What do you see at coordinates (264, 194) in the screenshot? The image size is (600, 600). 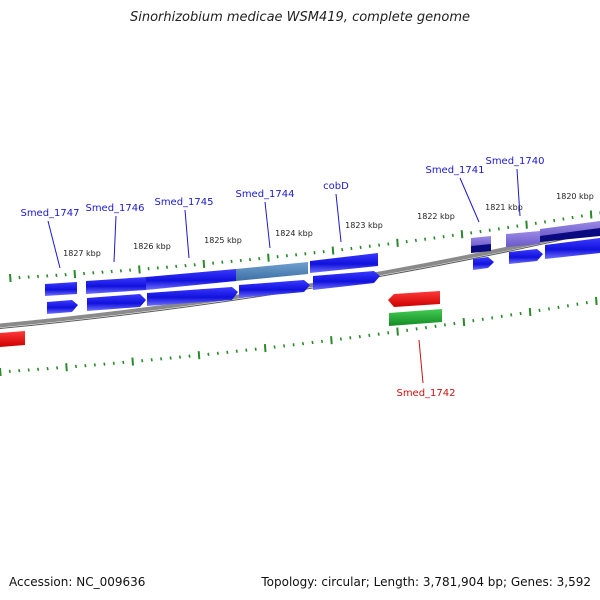 I see `gene-label-smed-1744: Smed_1744` at bounding box center [264, 194].